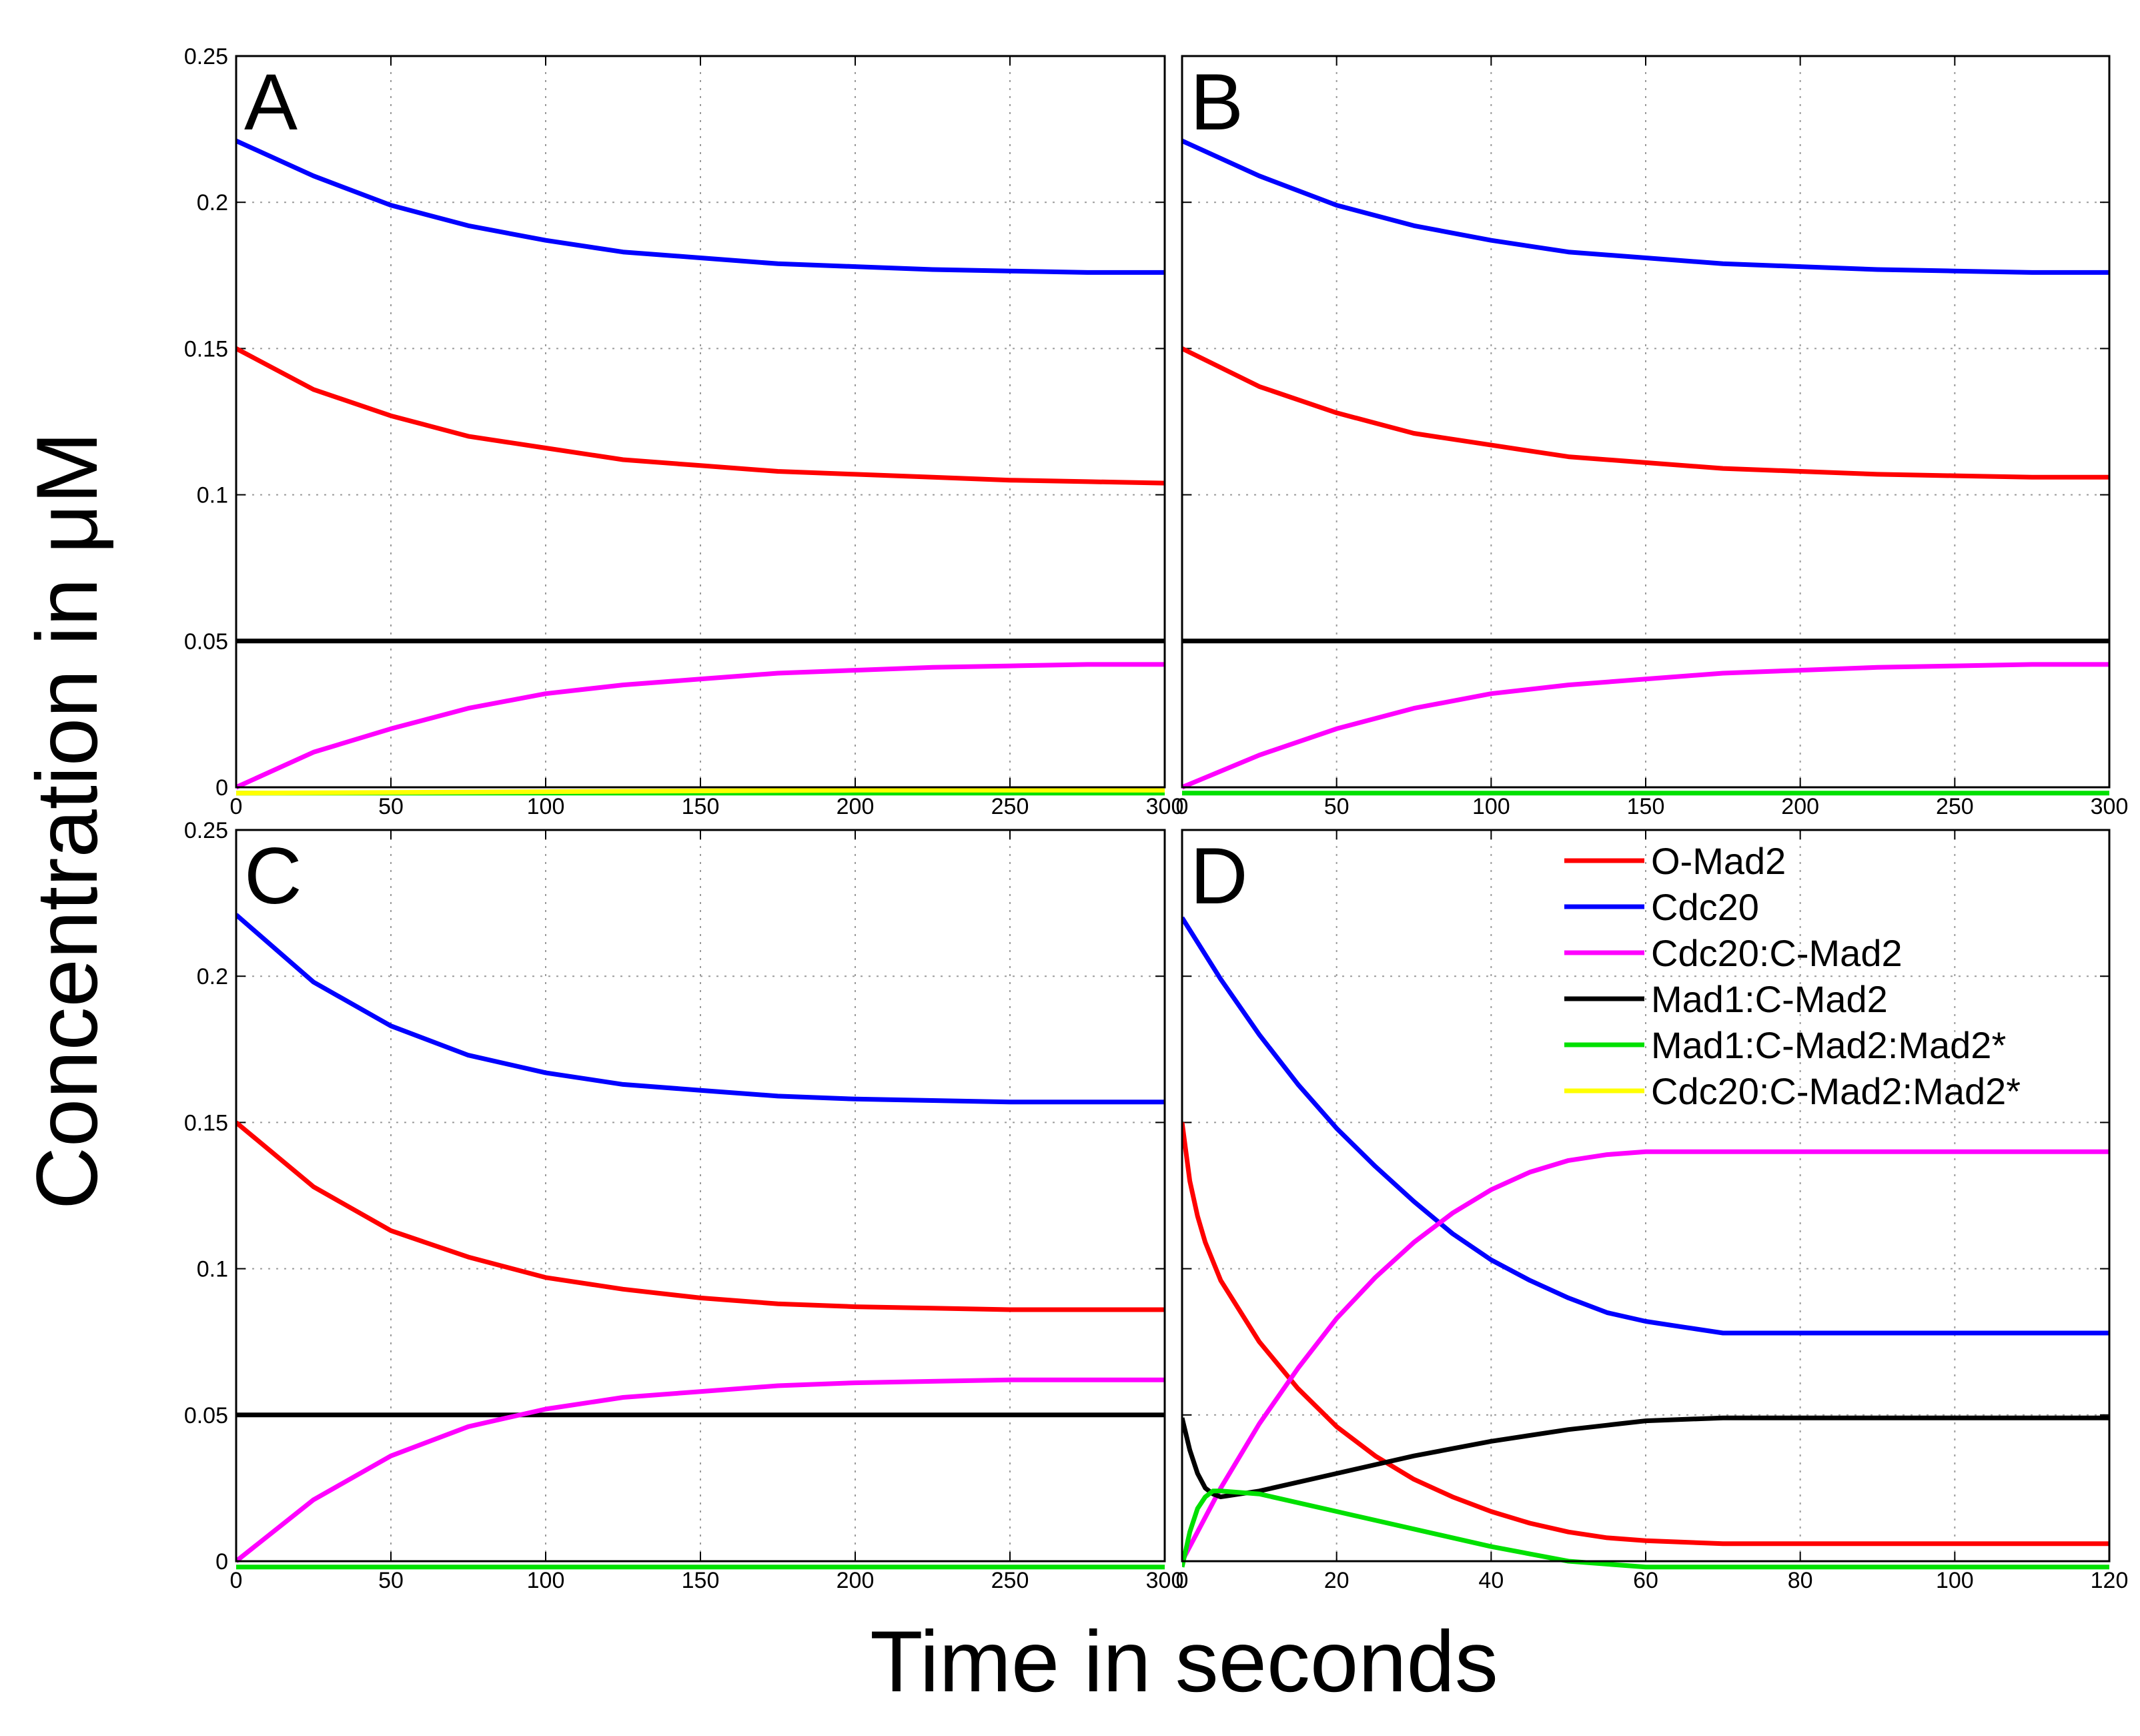  I want to click on series-line-mad1-c-mad2-mad2-, so click(1645, 1529).